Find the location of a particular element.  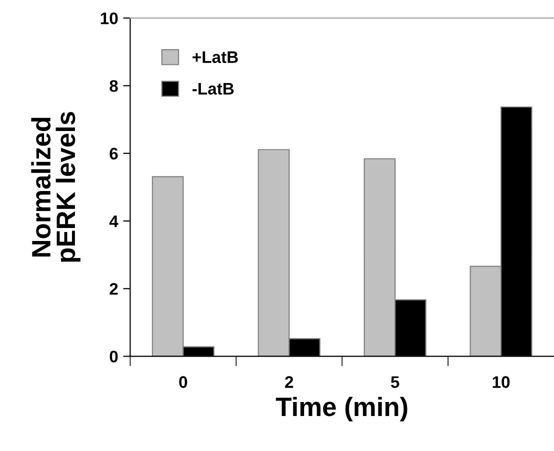

y-tick-label: 0 is located at coordinates (114, 356).